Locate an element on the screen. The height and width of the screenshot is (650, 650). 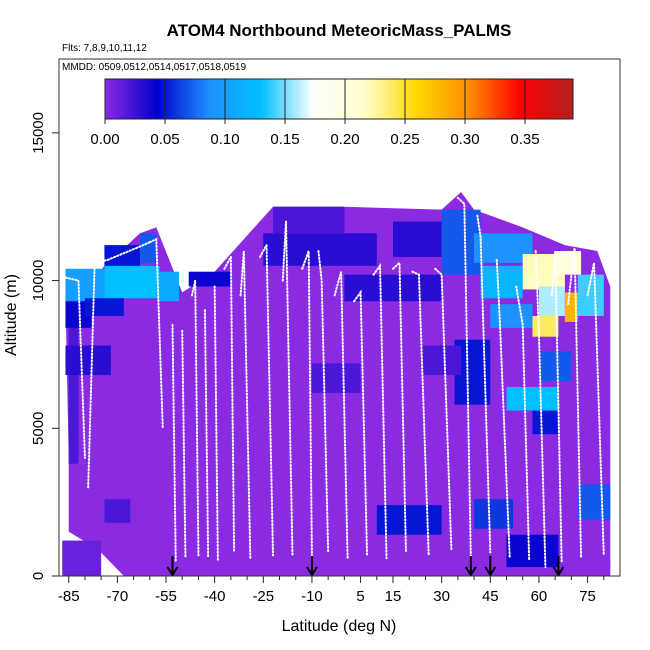
subtitle-flights: Flts: 7,8,9,10,11,12 is located at coordinates (104, 48).